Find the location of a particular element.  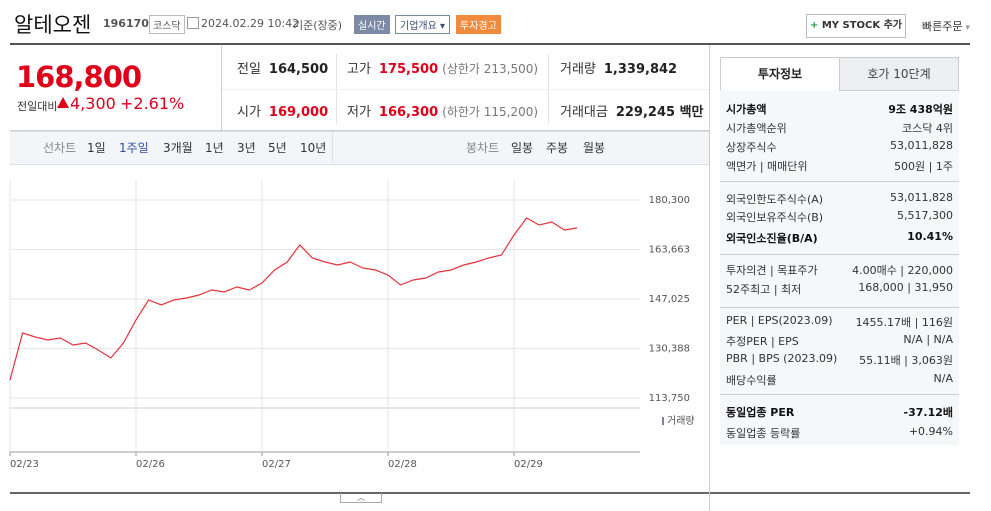

change-rate: +2.61% is located at coordinates (152, 103).